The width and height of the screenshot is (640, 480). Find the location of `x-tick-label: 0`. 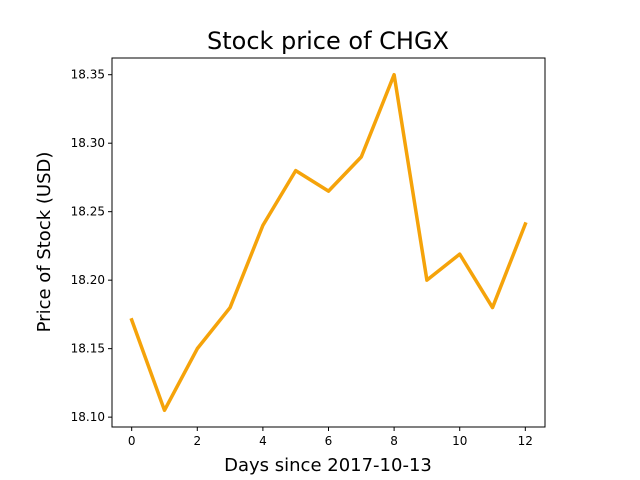

x-tick-label: 0 is located at coordinates (132, 441).